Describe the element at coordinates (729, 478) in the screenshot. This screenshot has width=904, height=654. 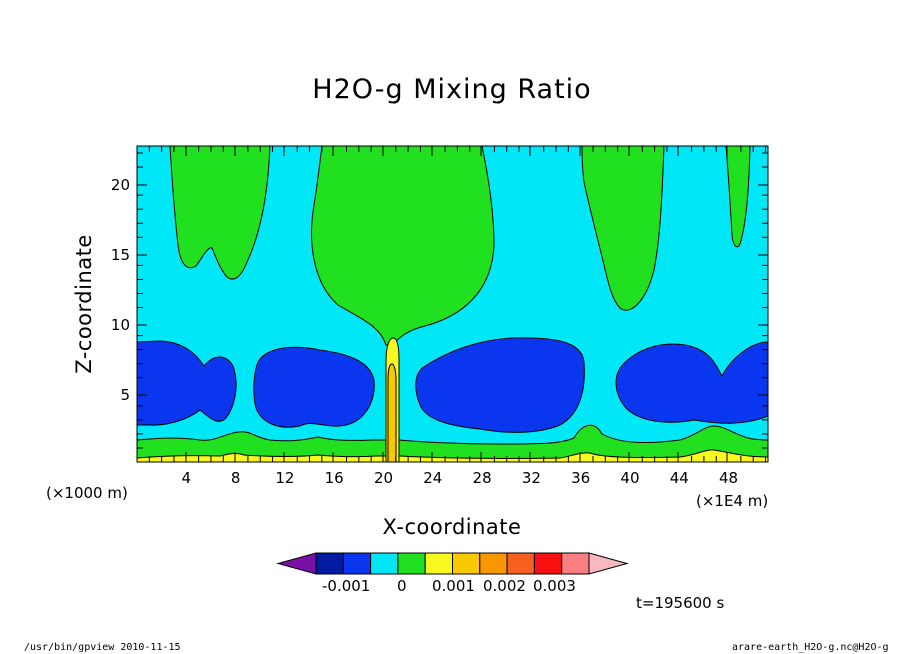
I see `x-tick-label: 48` at that location.